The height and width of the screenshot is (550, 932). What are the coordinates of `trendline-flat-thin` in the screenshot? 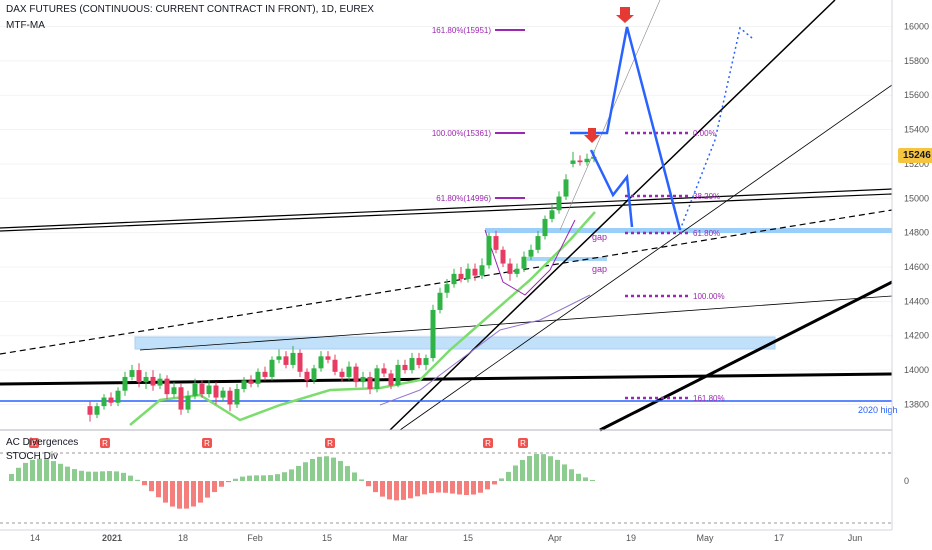 It's located at (516, 323).